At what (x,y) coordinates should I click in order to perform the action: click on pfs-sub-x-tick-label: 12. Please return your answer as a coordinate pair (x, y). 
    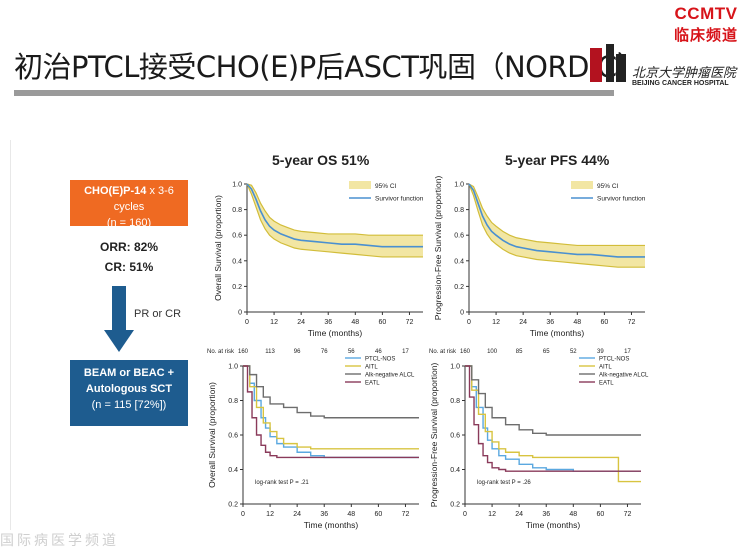
    Looking at the image, I should click on (492, 514).